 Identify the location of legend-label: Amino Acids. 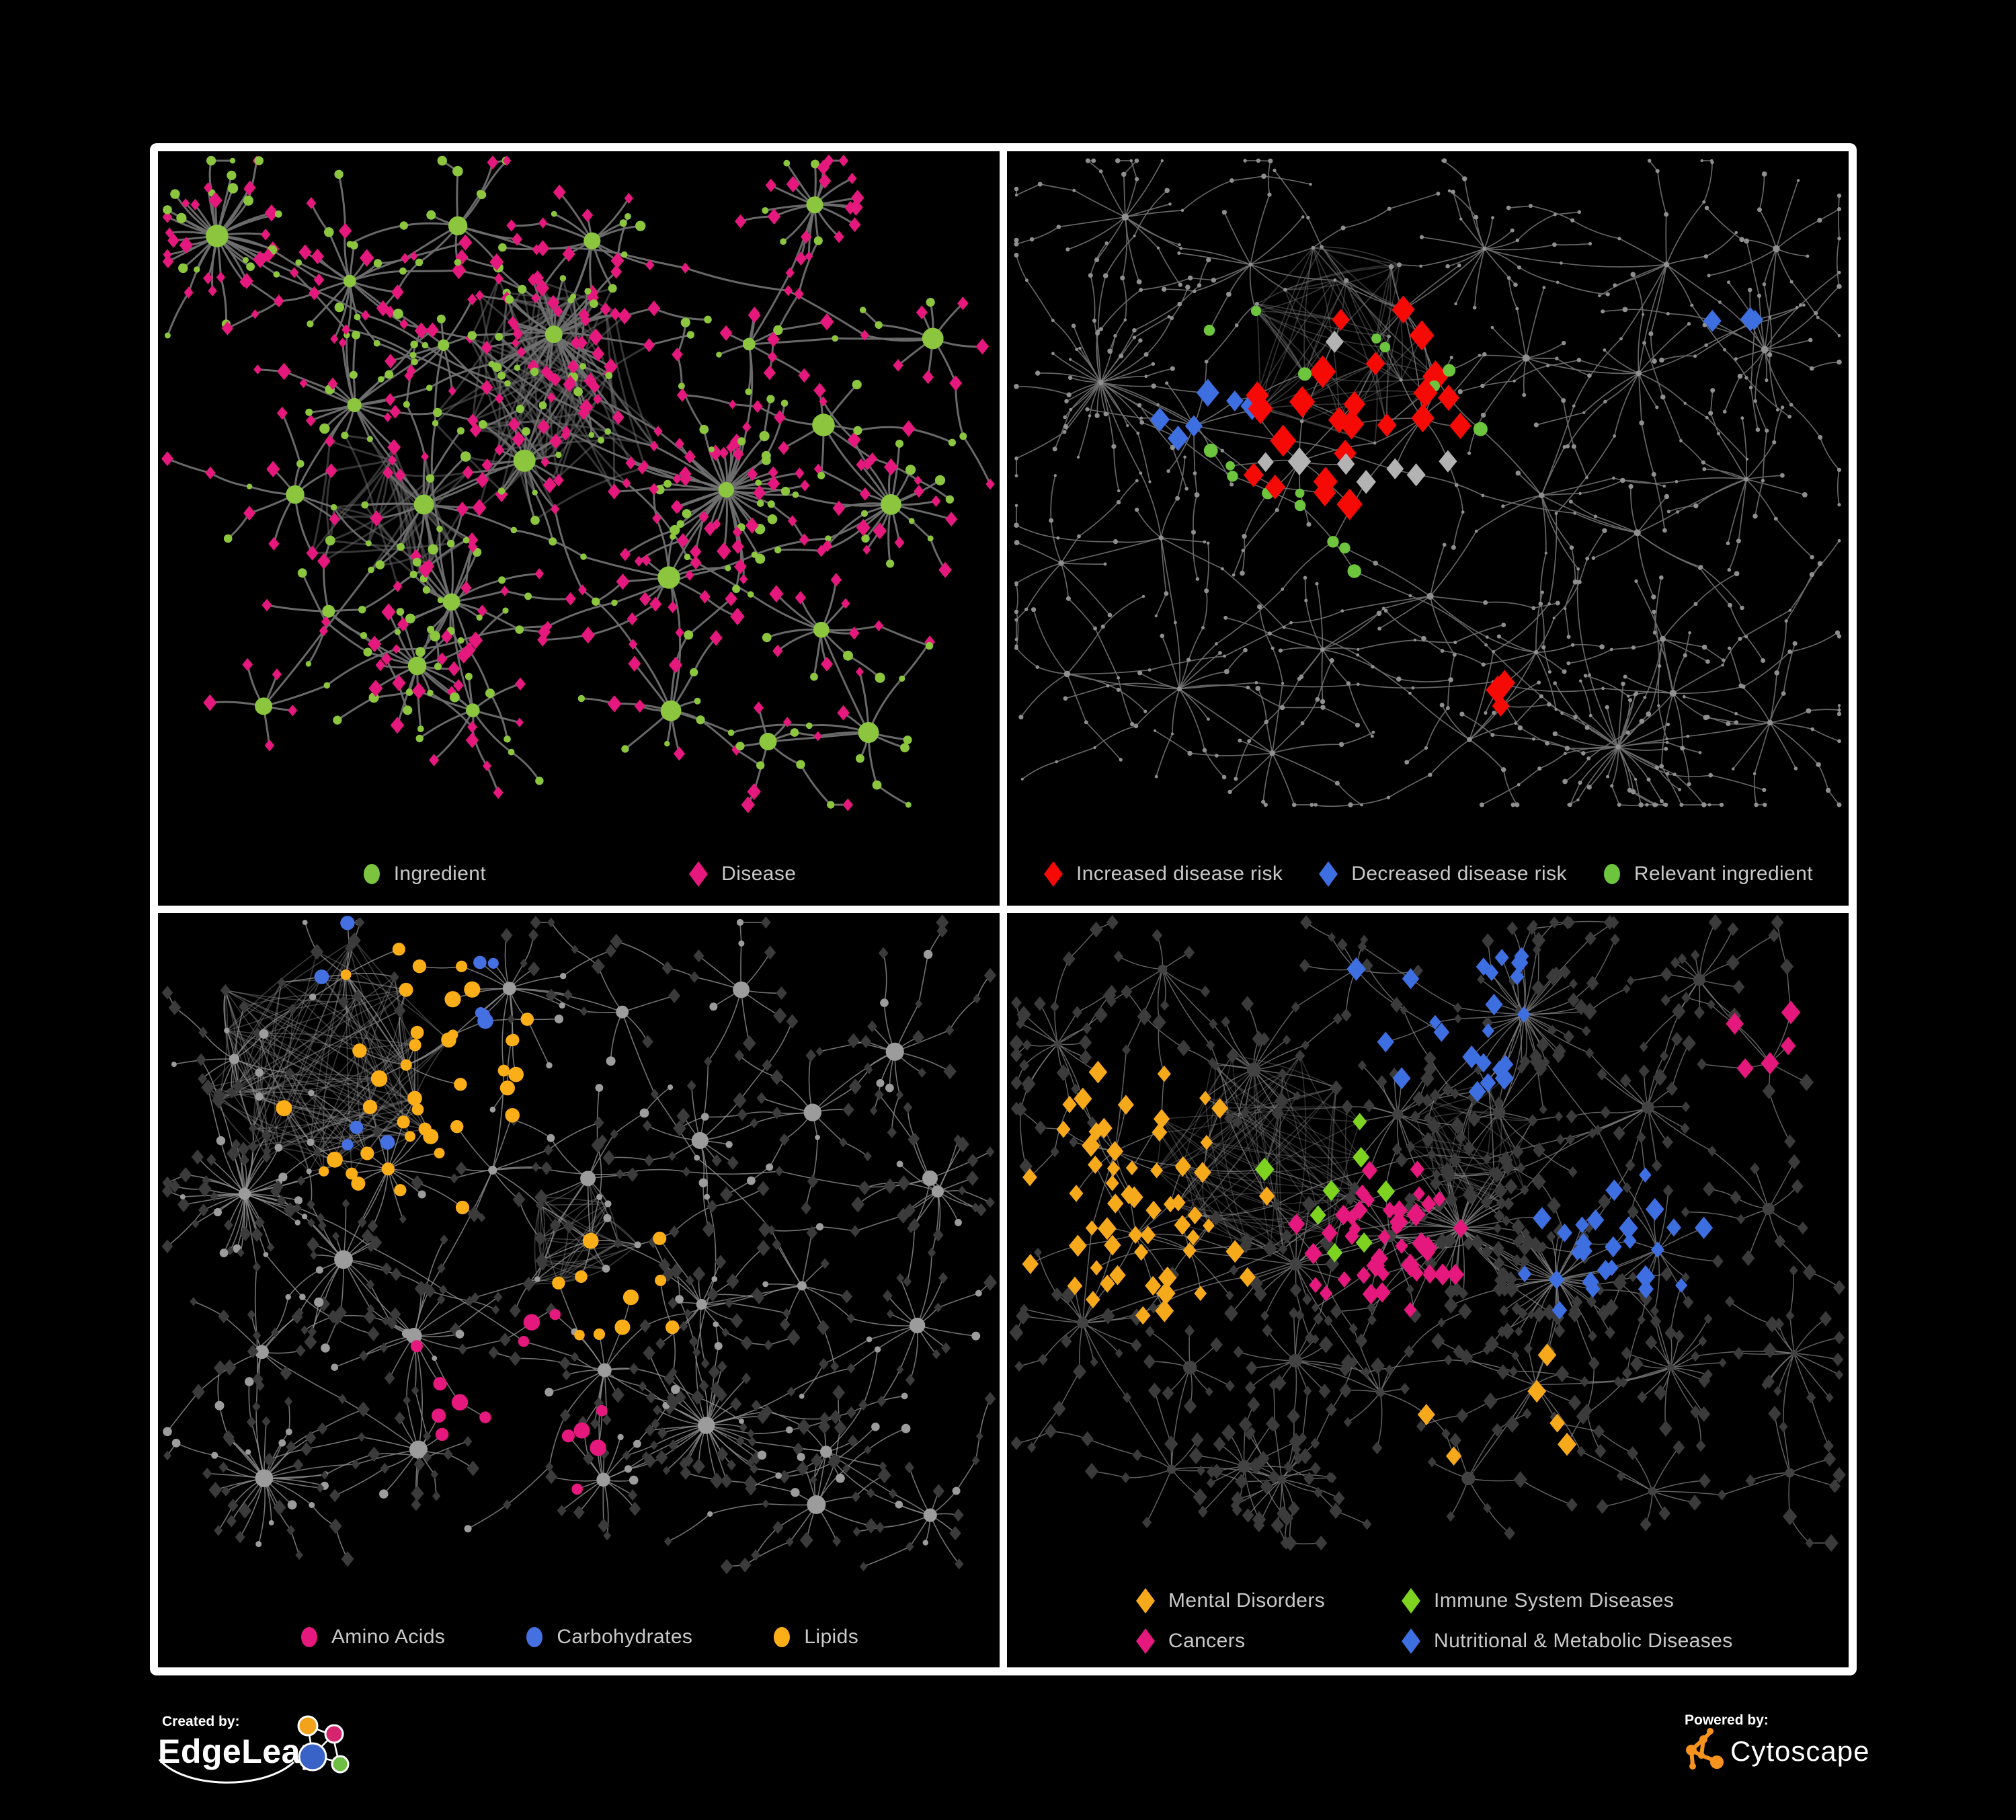
(388, 1637).